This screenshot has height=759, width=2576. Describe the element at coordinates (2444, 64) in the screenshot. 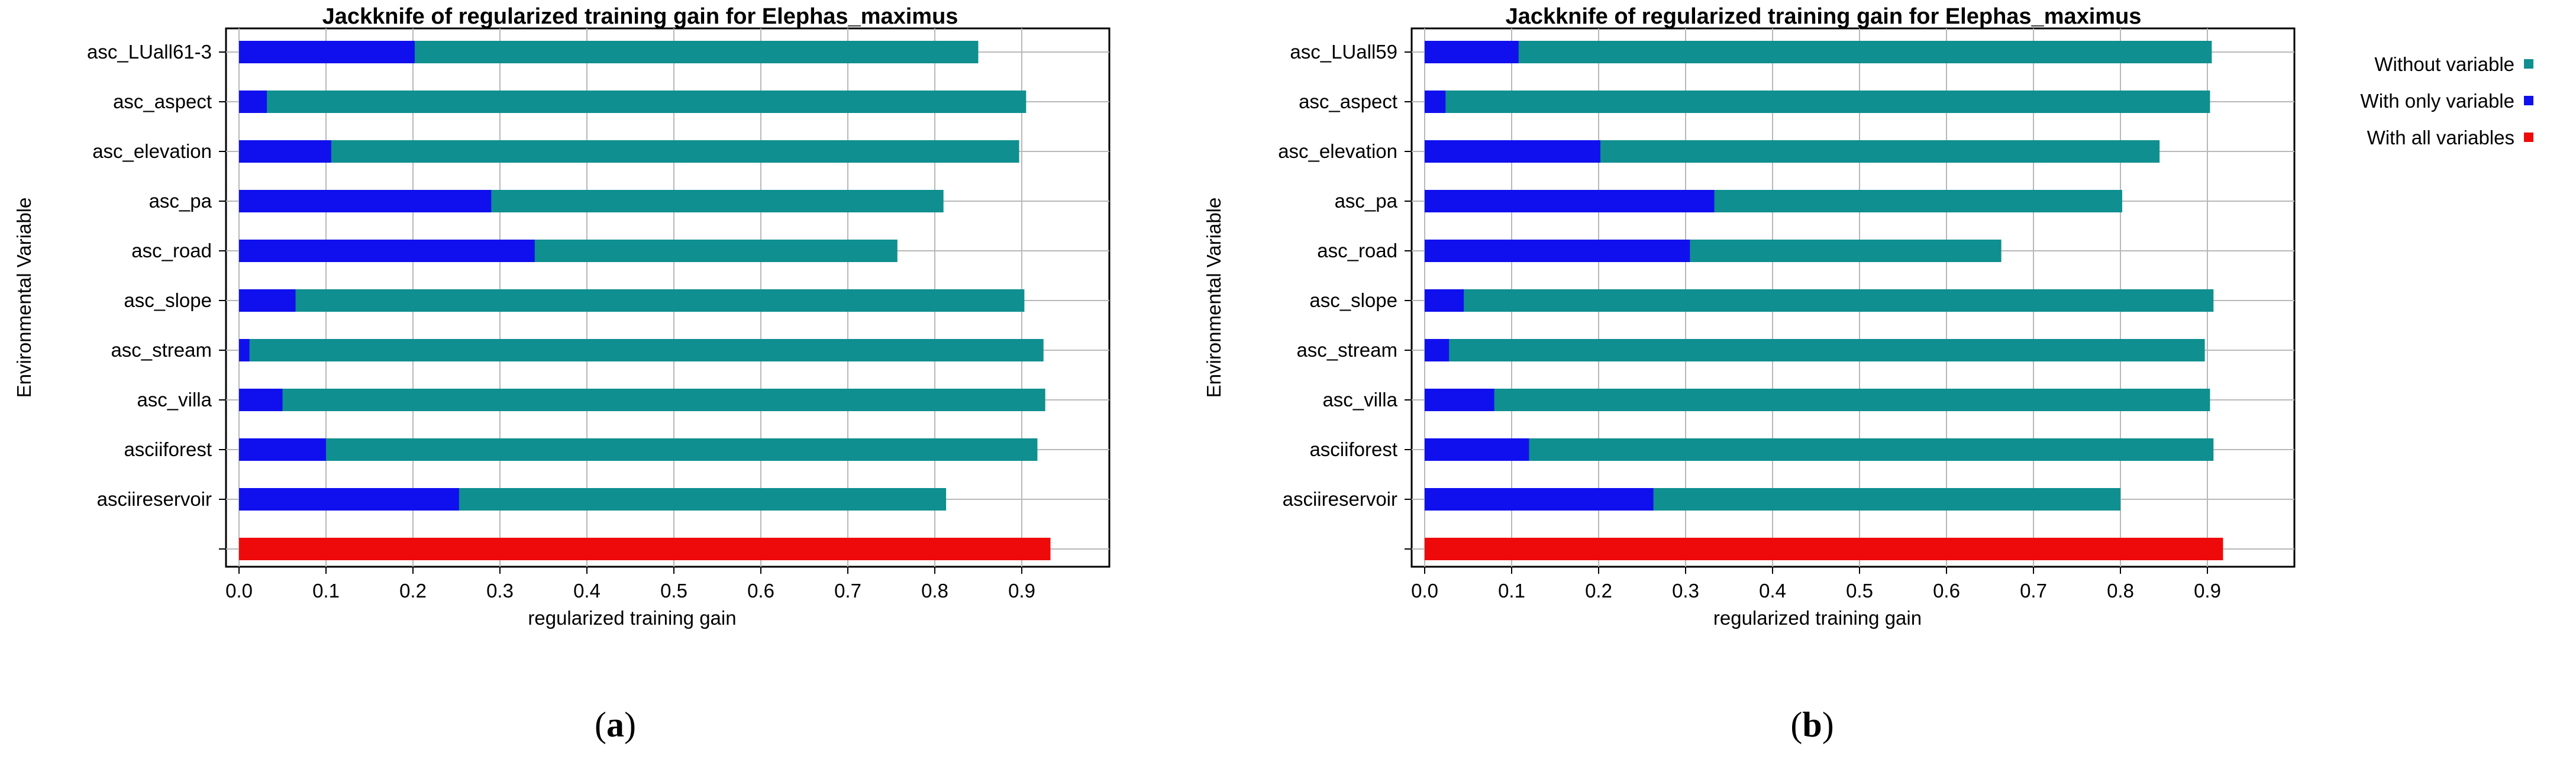

I see `legend-label: Without variable` at that location.